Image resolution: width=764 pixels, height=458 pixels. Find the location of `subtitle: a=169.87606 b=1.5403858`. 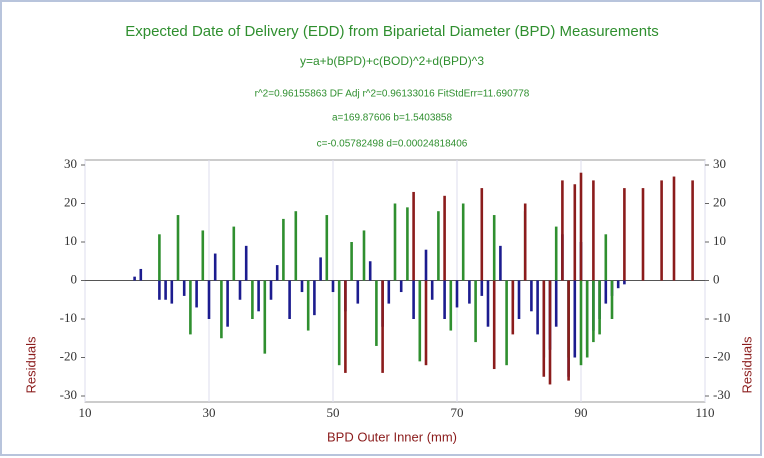

subtitle: a=169.87606 b=1.5403858 is located at coordinates (392, 118).